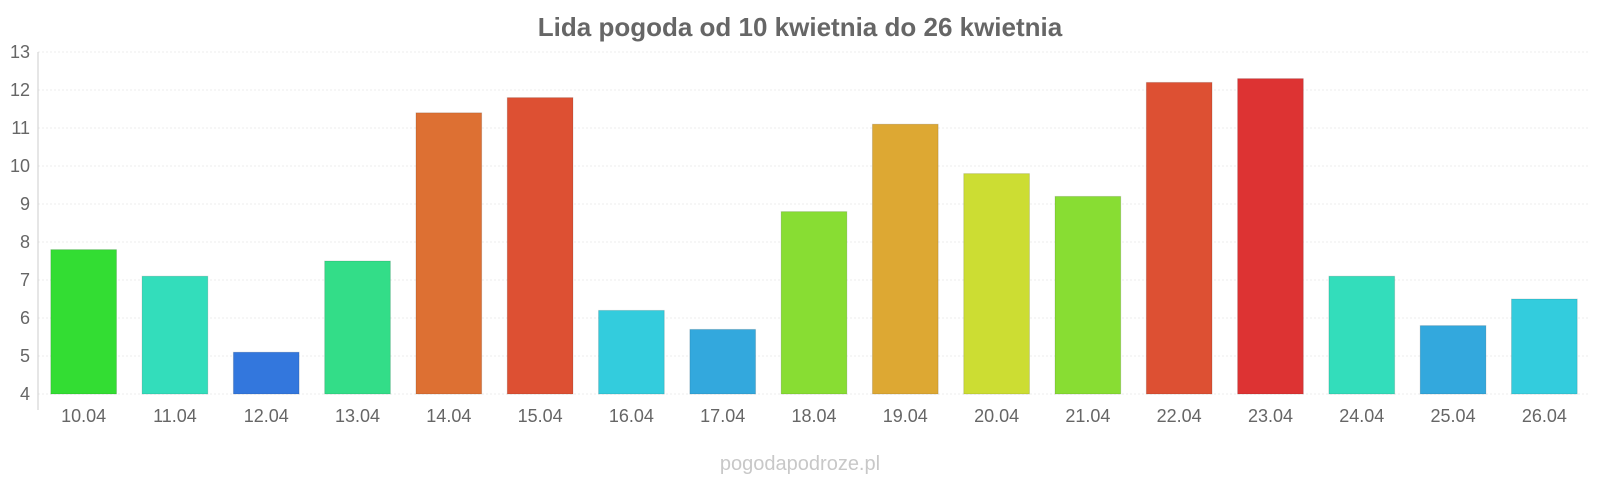 The image size is (1600, 480). What do you see at coordinates (25, 280) in the screenshot?
I see `y-tick-label: 7` at bounding box center [25, 280].